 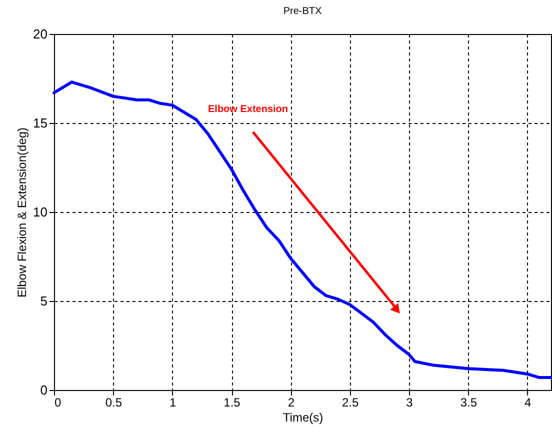 I want to click on y-tick-label: 0, so click(x=44, y=390).